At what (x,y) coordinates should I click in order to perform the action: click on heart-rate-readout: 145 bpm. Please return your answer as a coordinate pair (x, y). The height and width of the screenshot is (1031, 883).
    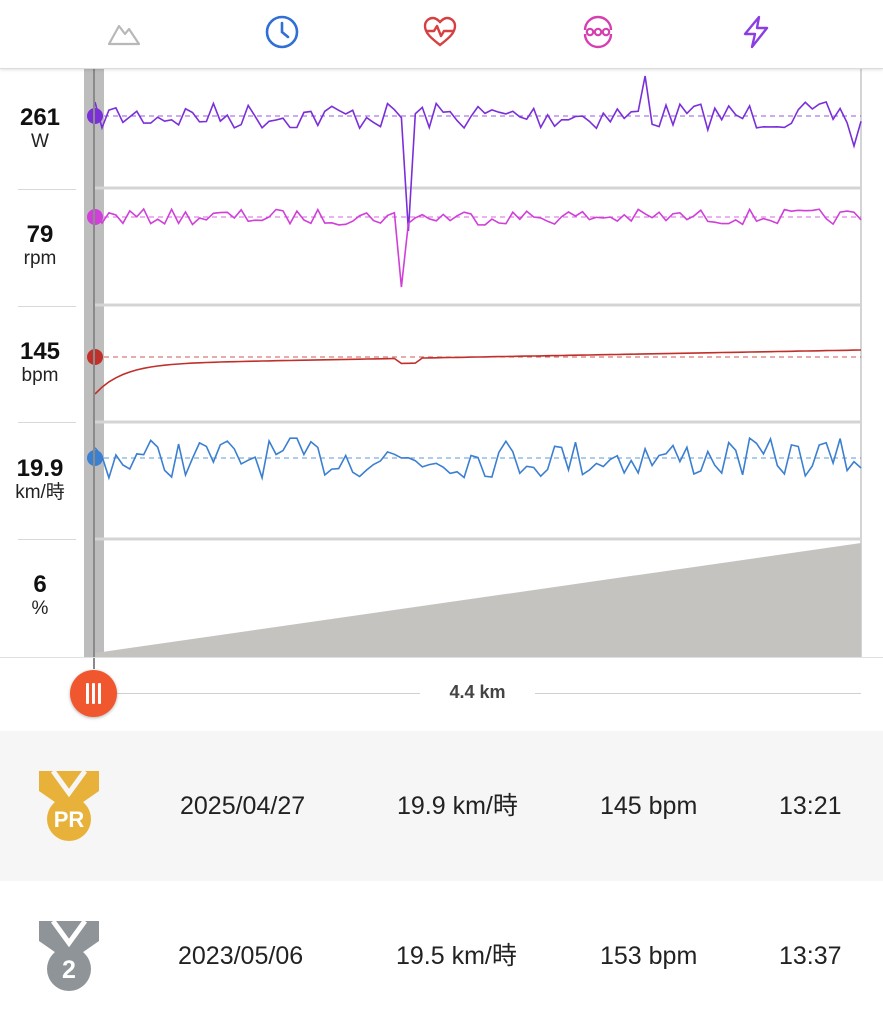
    Looking at the image, I should click on (40, 363).